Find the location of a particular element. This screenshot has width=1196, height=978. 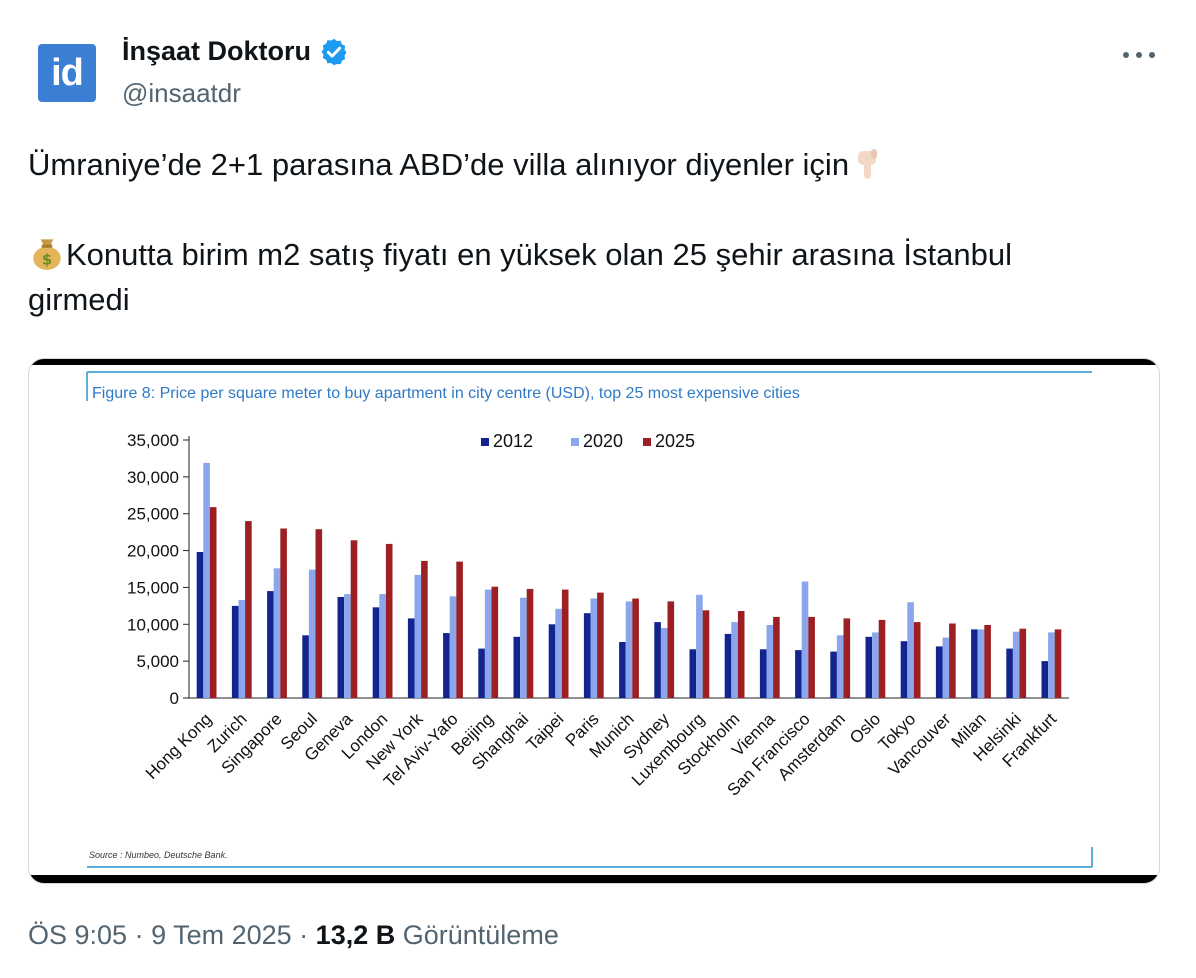

legend-swatch-2025 is located at coordinates (647, 442).